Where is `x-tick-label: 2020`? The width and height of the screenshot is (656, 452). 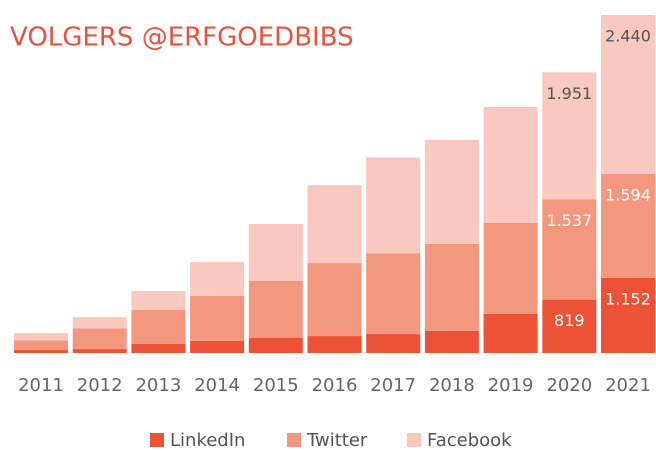
x-tick-label: 2020 is located at coordinates (569, 385).